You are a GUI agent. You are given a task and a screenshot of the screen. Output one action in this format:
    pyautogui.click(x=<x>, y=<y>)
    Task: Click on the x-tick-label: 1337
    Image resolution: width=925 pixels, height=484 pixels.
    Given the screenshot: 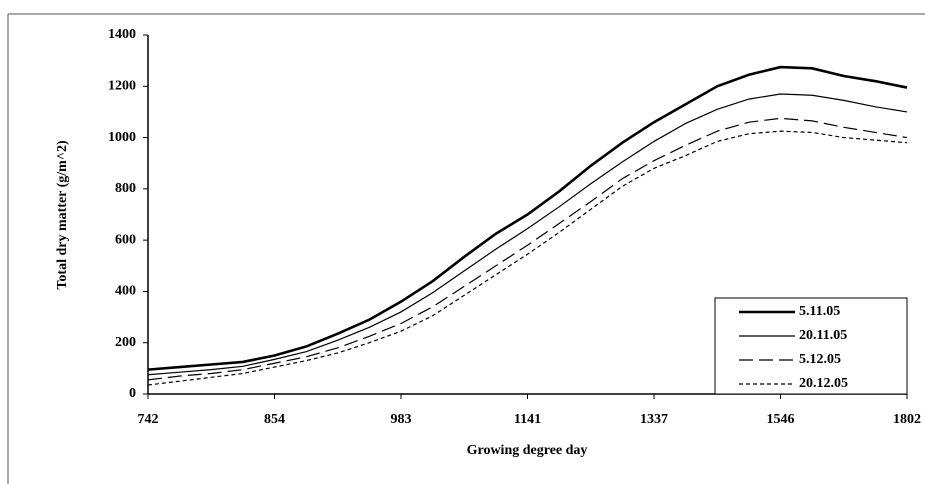 What is the action you would take?
    pyautogui.click(x=654, y=419)
    